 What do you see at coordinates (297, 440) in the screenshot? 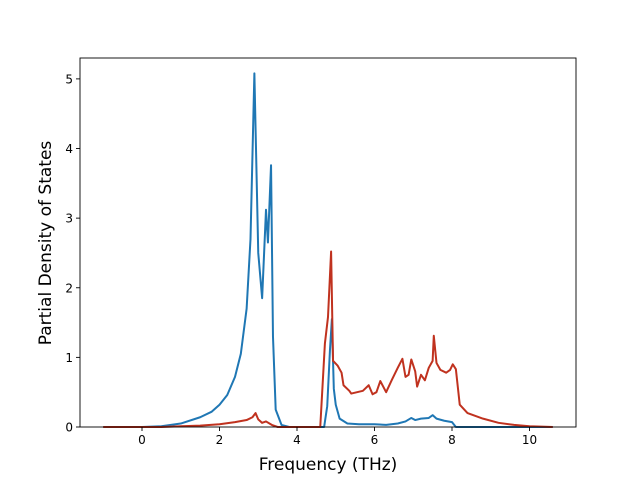
I see `x-tick-label: 4` at bounding box center [297, 440].